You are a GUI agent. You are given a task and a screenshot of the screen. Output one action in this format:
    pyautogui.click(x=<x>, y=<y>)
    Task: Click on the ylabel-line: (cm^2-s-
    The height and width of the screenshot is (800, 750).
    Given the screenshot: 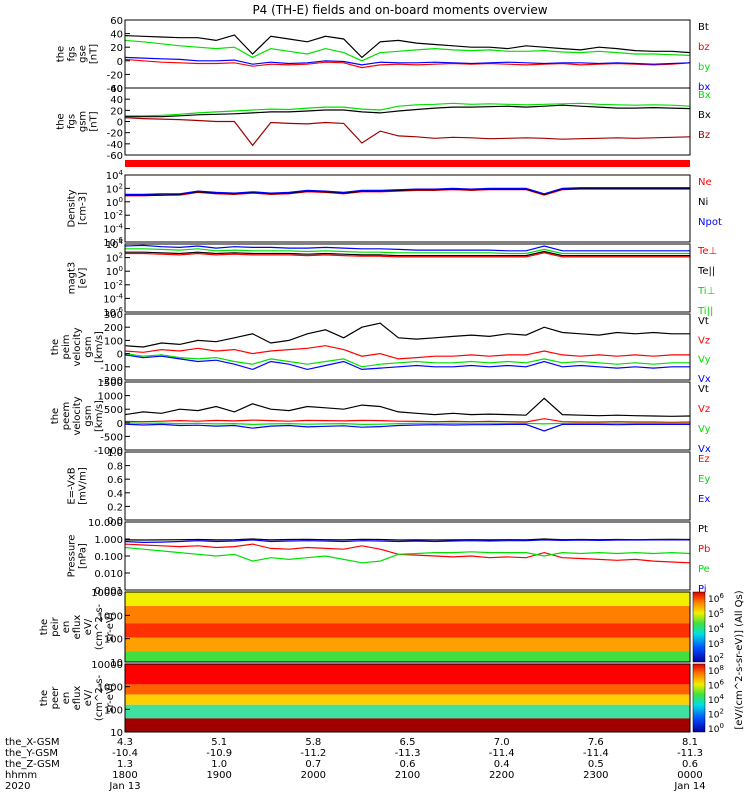 What is the action you would take?
    pyautogui.click(x=99, y=626)
    